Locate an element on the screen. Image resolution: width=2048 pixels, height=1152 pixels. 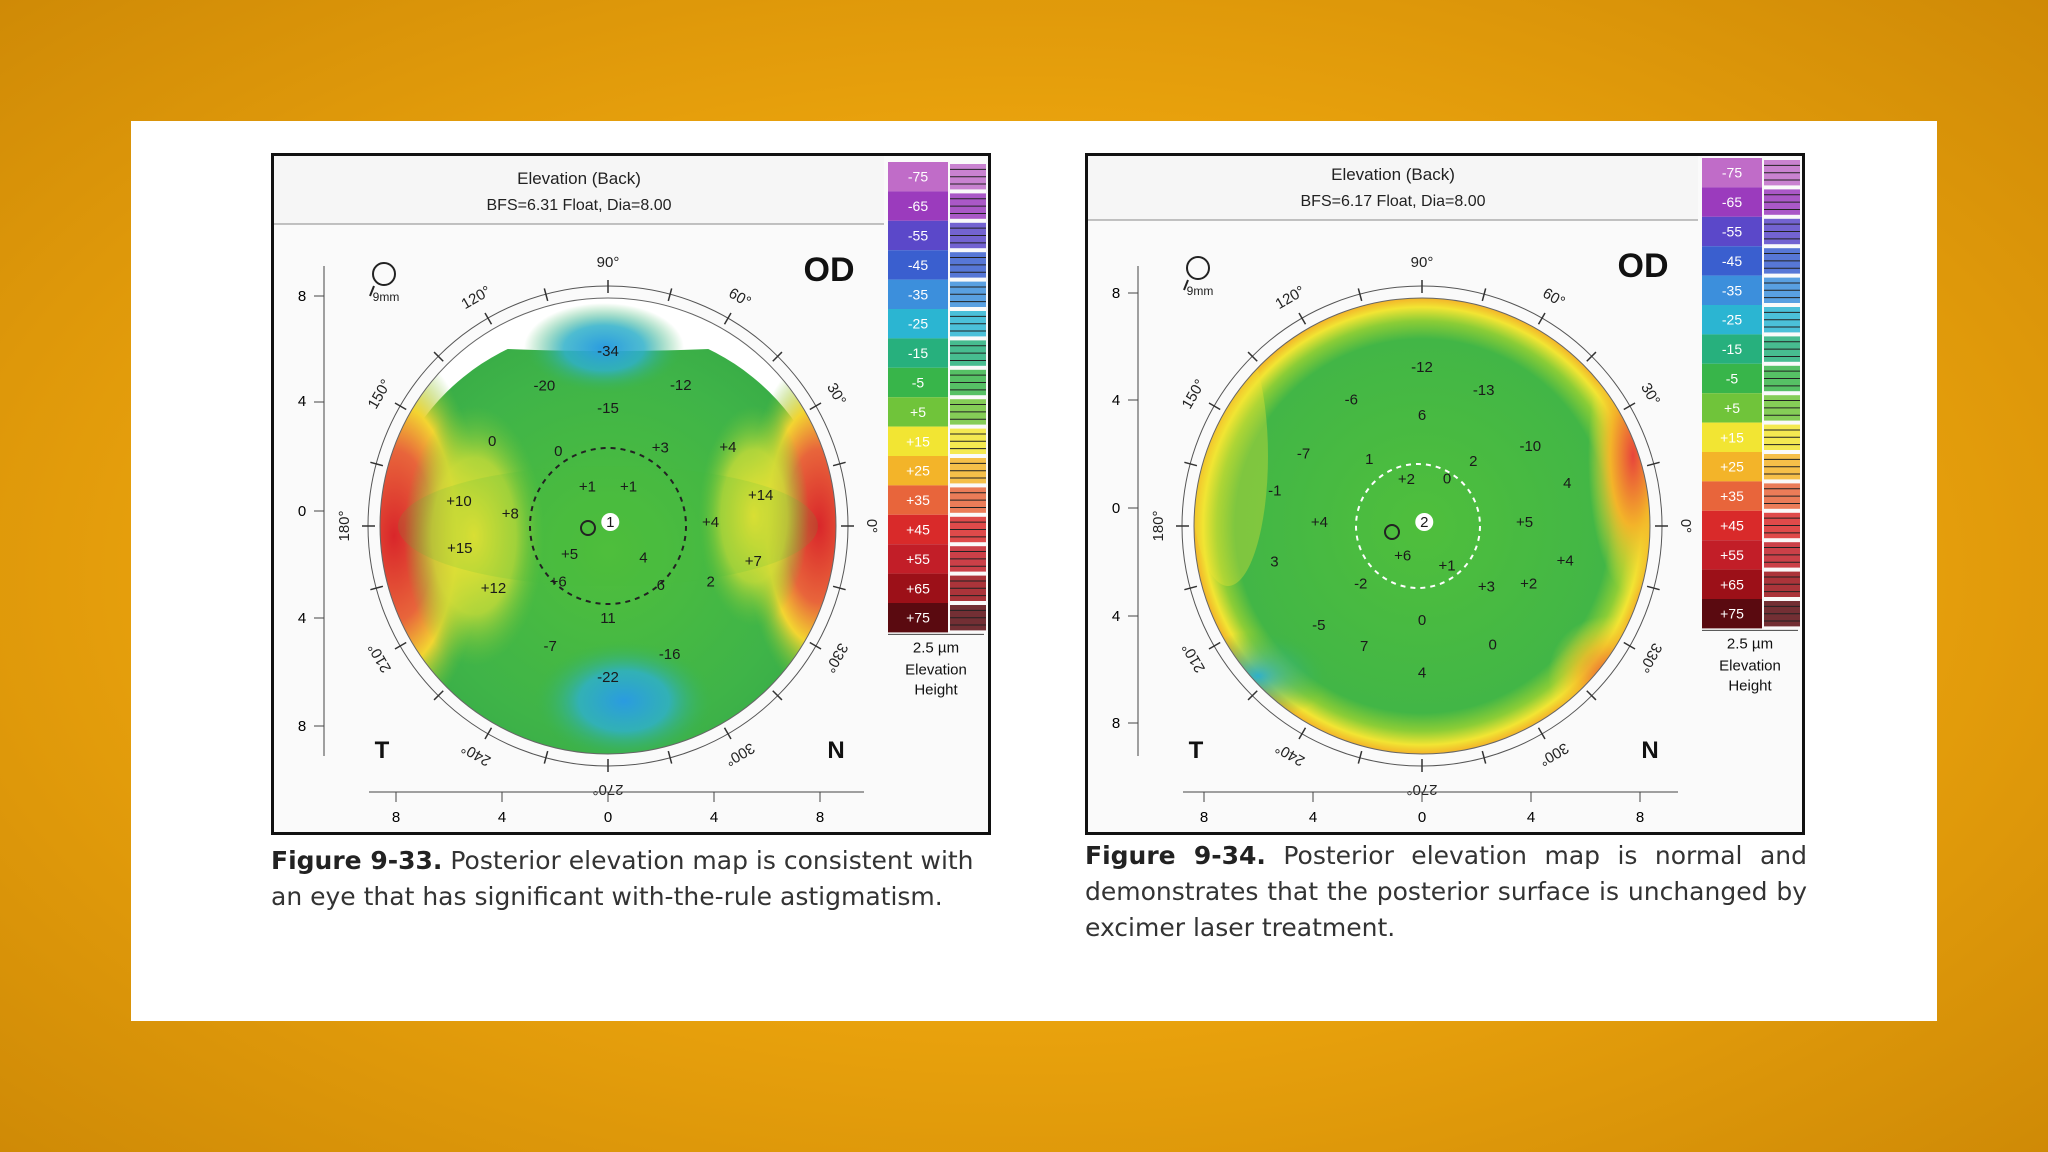
map-title: Elevation (Back) is located at coordinates (579, 178).